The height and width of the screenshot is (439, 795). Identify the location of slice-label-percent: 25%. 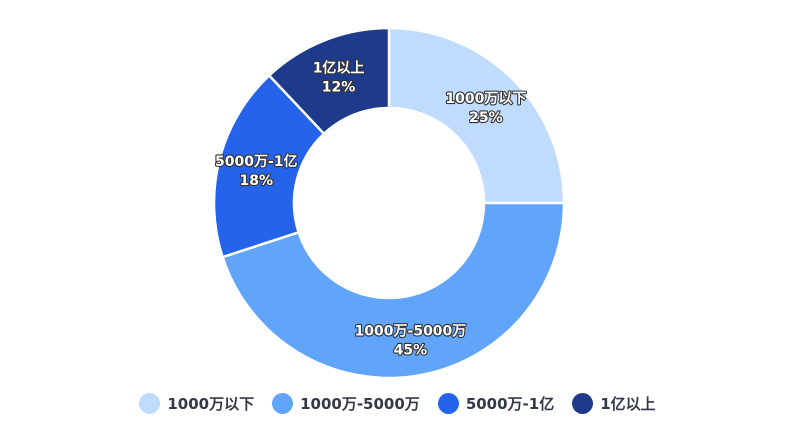
(486, 118).